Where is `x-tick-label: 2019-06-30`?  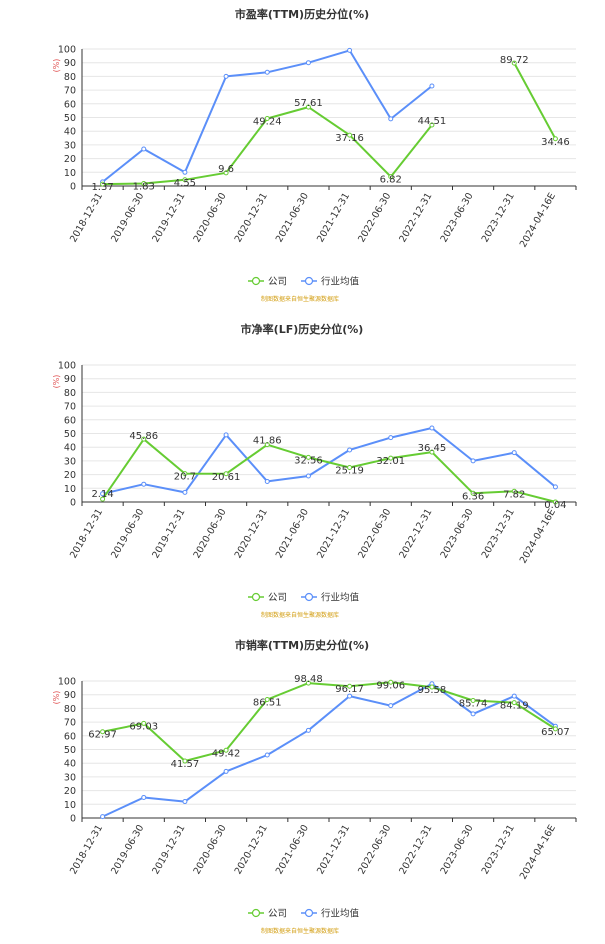 x-tick-label: 2019-06-30 is located at coordinates (127, 533).